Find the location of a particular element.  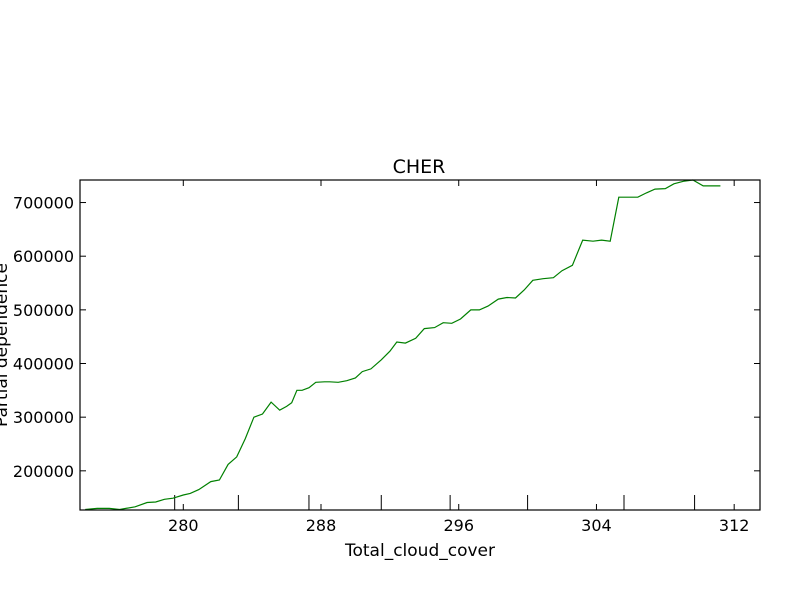

chart-title: CHER is located at coordinates (419, 167).